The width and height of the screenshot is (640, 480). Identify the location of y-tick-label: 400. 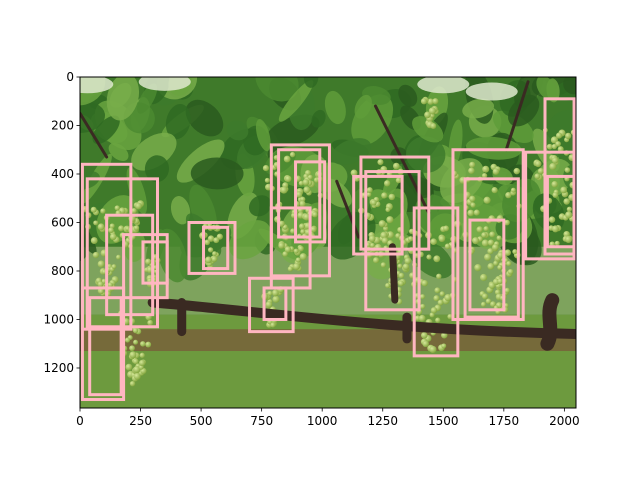
(62, 174).